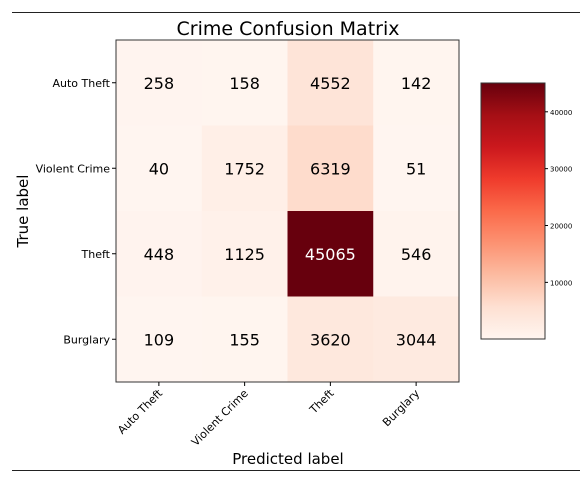 This screenshot has width=585, height=478. What do you see at coordinates (287, 459) in the screenshot?
I see `x-axis-label: Predicted label` at bounding box center [287, 459].